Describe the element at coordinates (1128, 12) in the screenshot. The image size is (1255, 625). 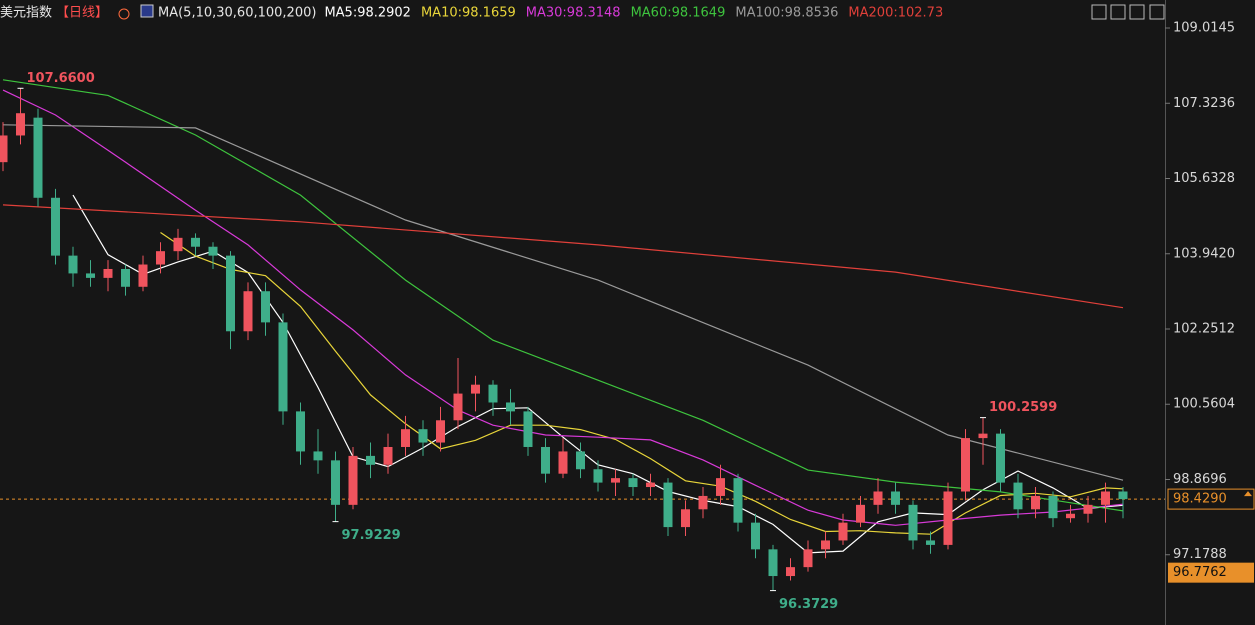
I see `toolbar` at that location.